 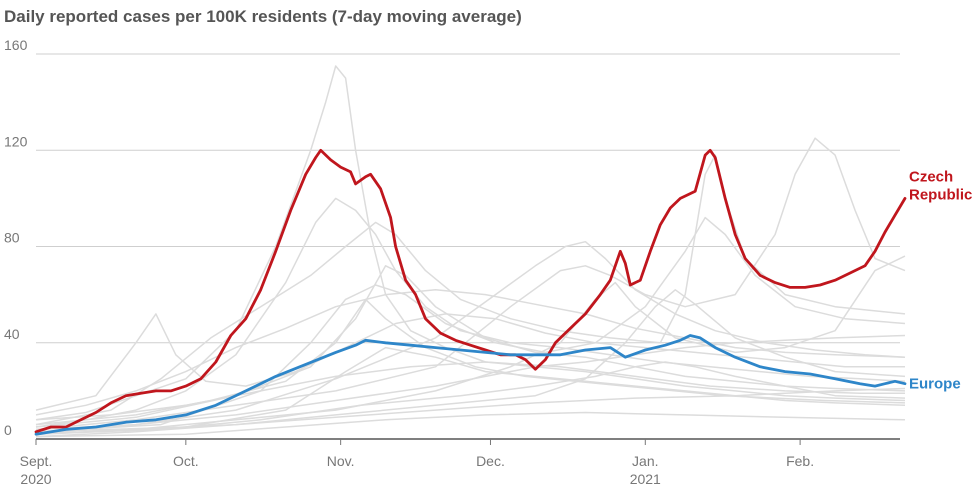 What do you see at coordinates (931, 176) in the screenshot?
I see `czech-republic-label: Czech` at bounding box center [931, 176].